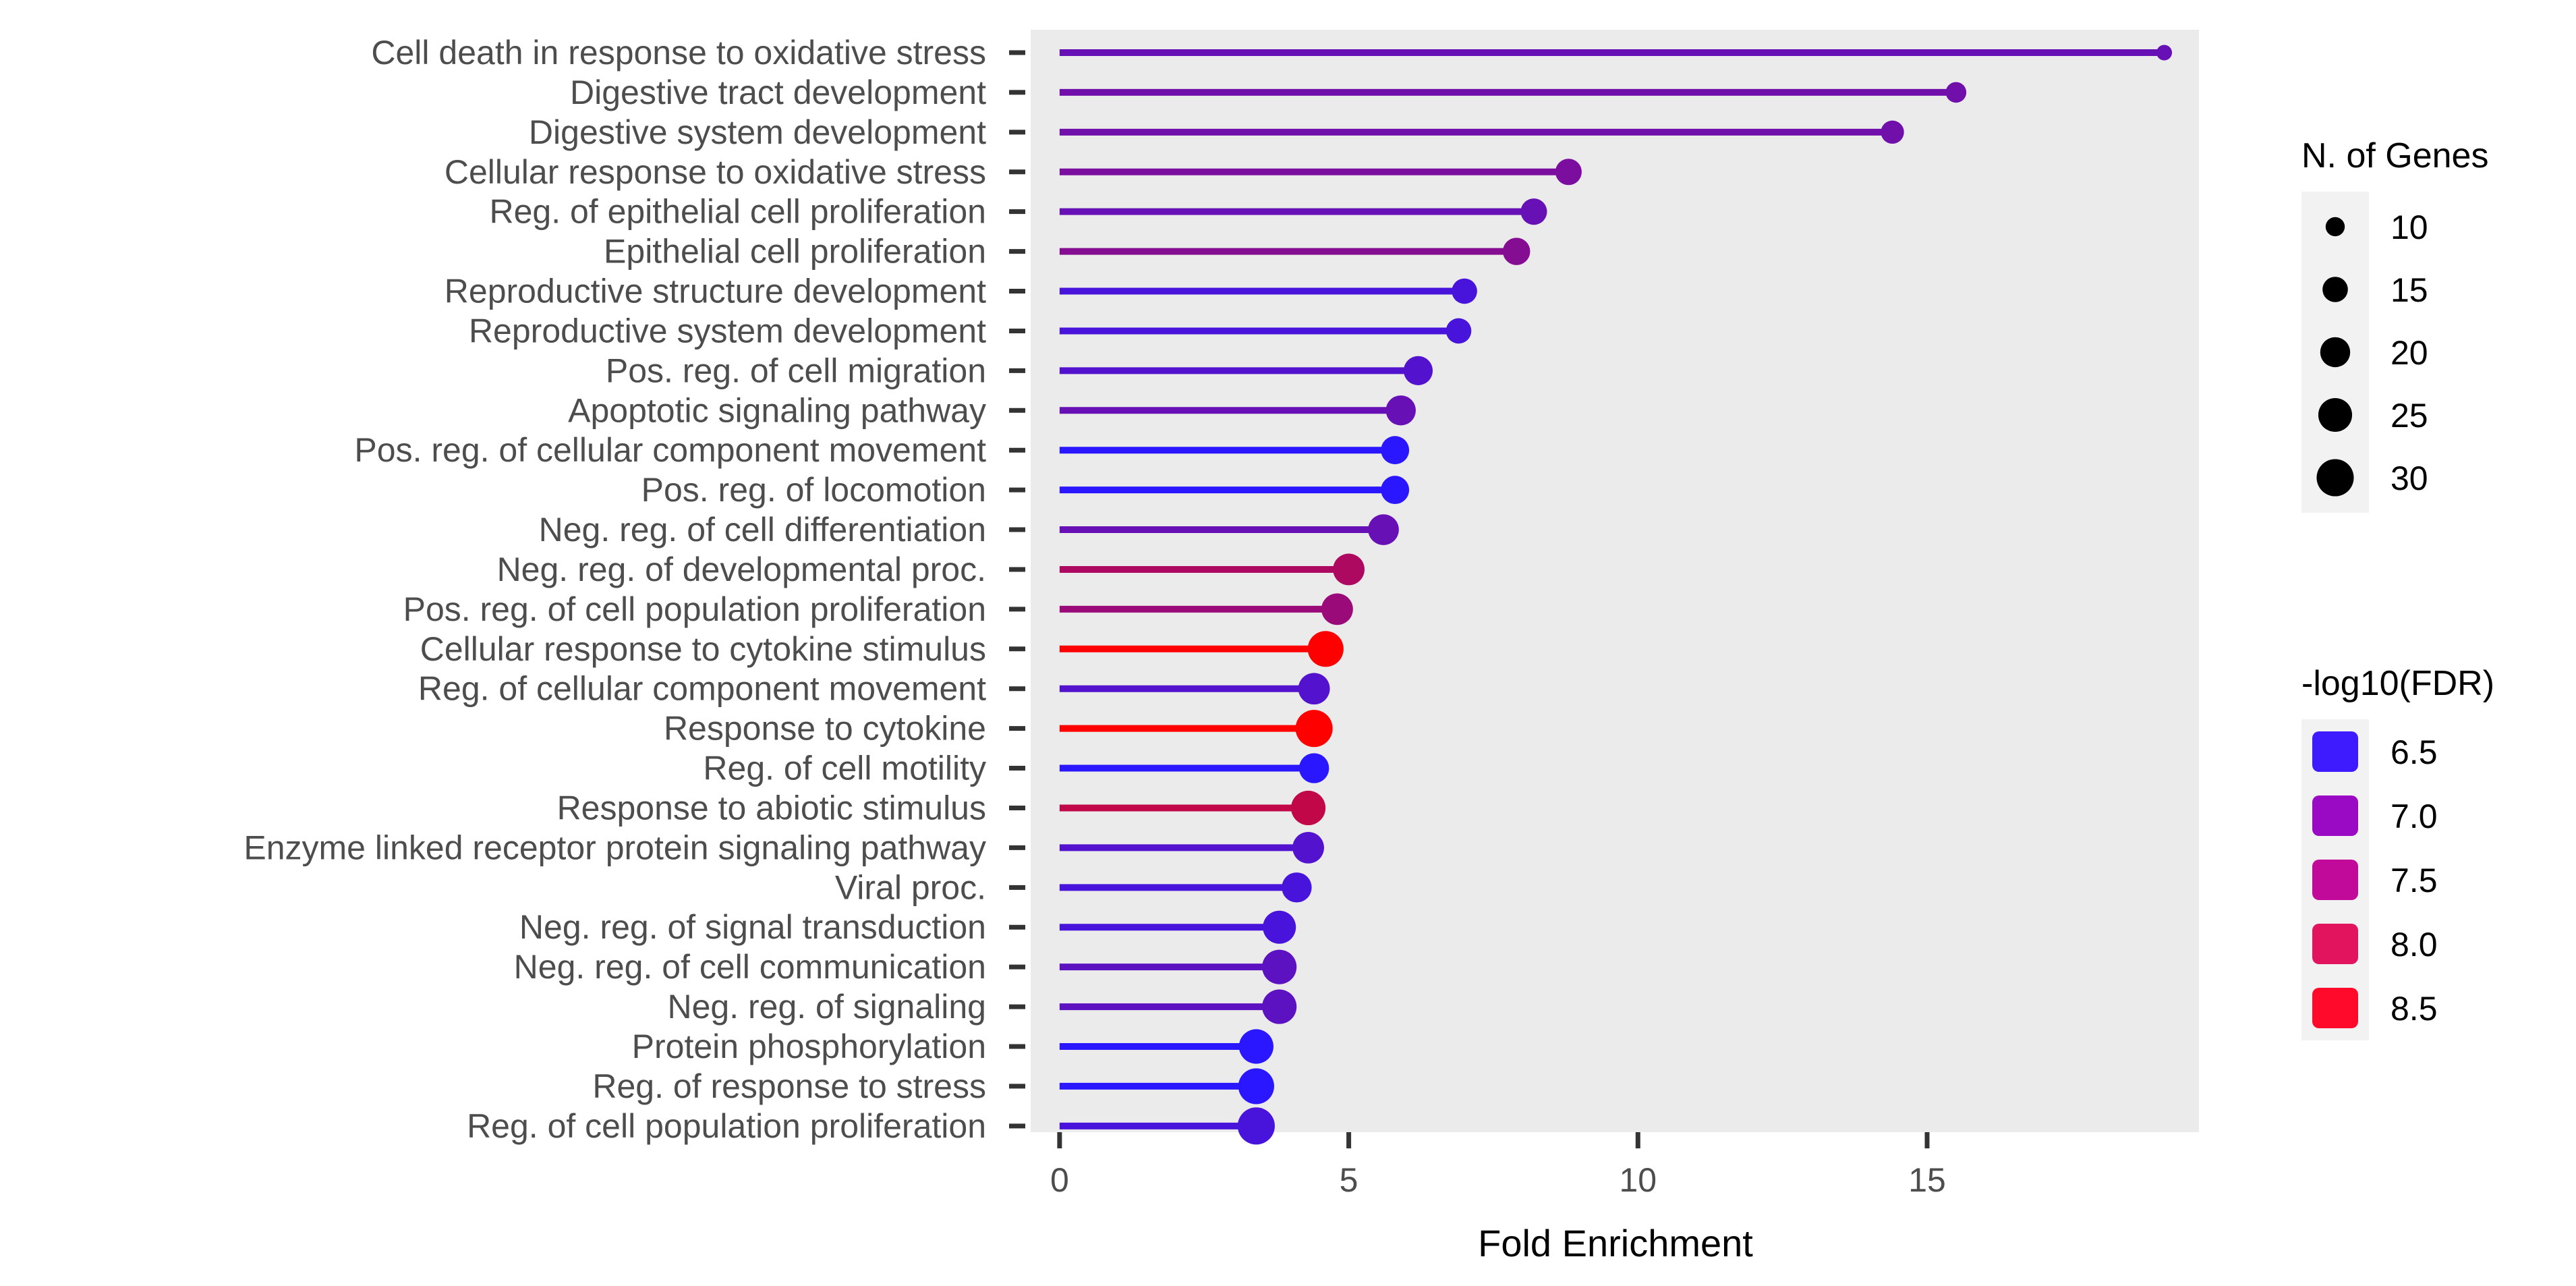 The width and height of the screenshot is (2576, 1286). What do you see at coordinates (737, 212) in the screenshot?
I see `category-label: Reg. of epithelial cell proliferation` at bounding box center [737, 212].